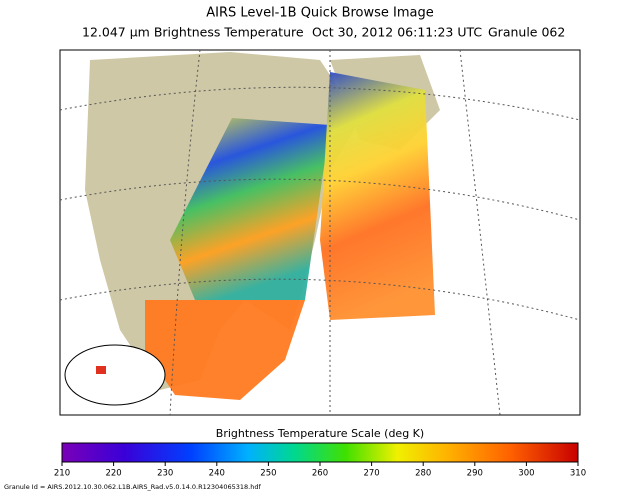 The height and width of the screenshot is (494, 640). I want to click on colorbar, so click(320, 452).